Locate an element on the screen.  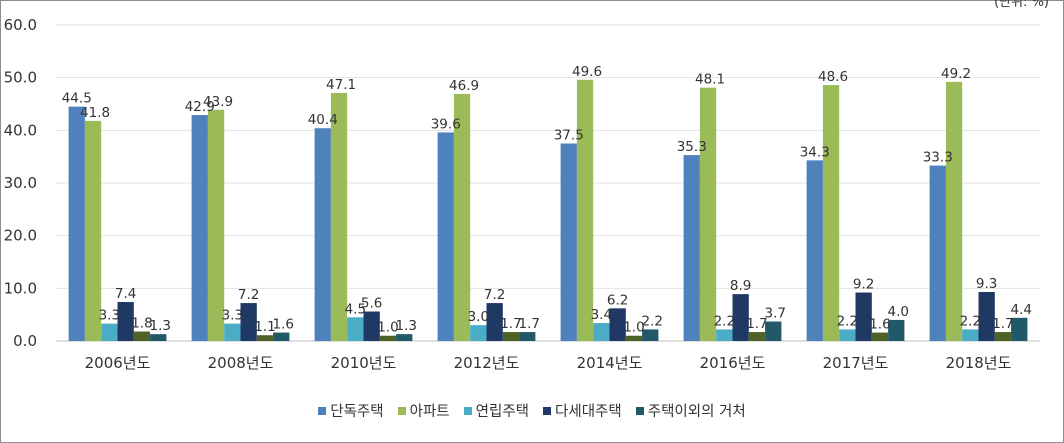
legend-item: 주택이외의 거처 is located at coordinates (690, 410).